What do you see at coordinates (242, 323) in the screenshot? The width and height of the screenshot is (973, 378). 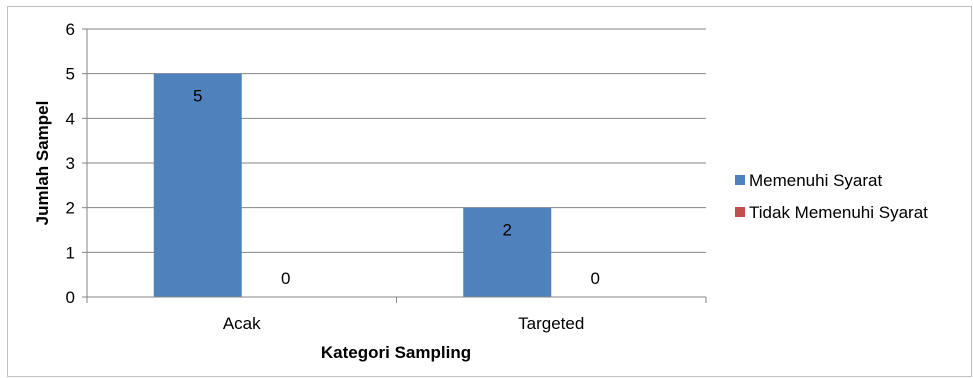 I see `x-tick-label: Acak` at bounding box center [242, 323].